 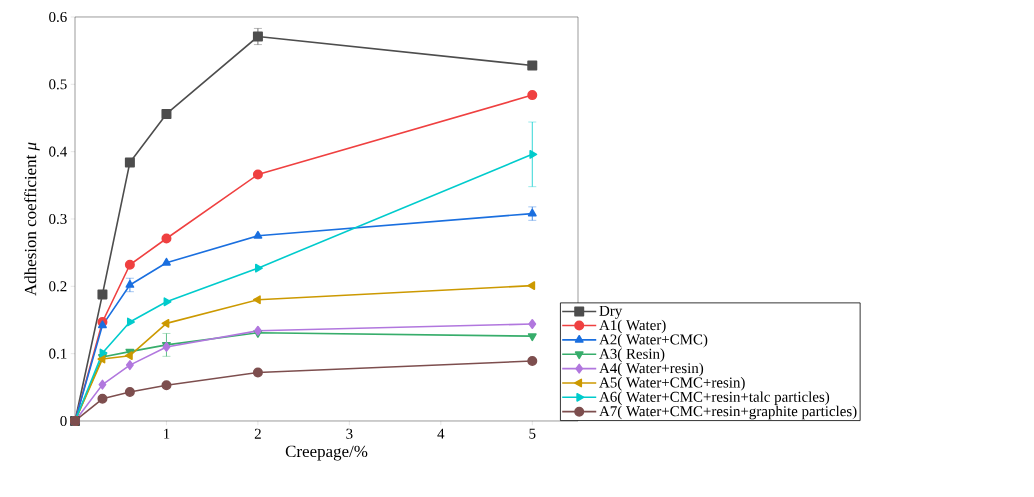 What do you see at coordinates (58, 353) in the screenshot?
I see `y-tick-label: 0.1` at bounding box center [58, 353].